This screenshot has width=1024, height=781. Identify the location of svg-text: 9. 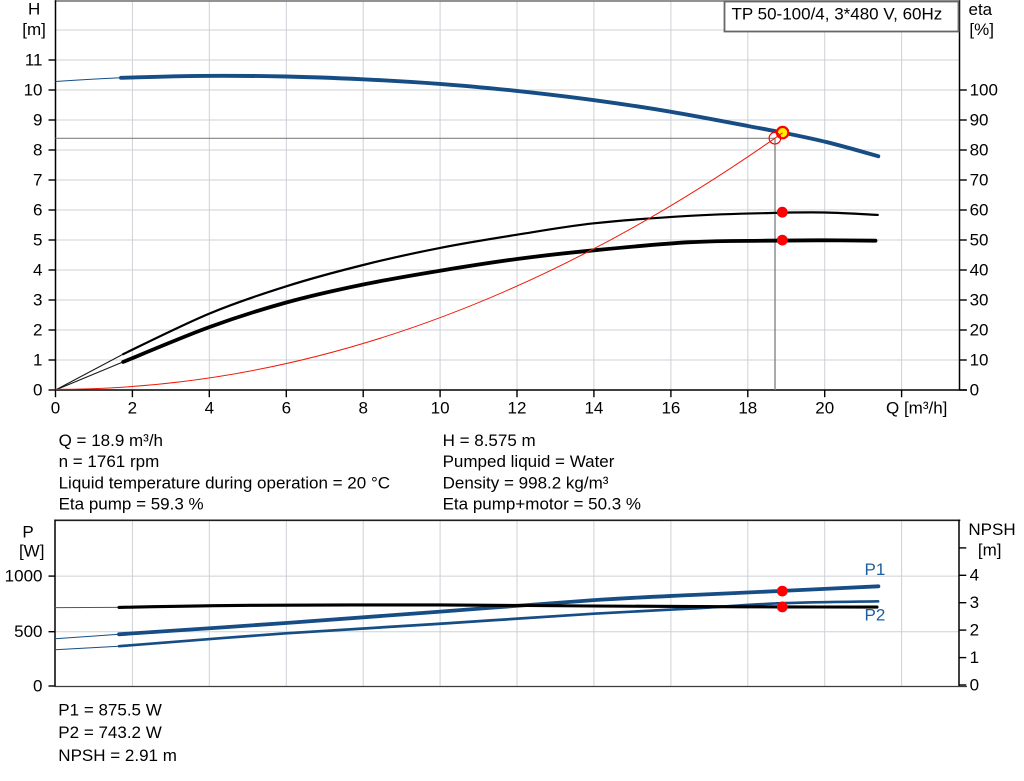
(37, 119).